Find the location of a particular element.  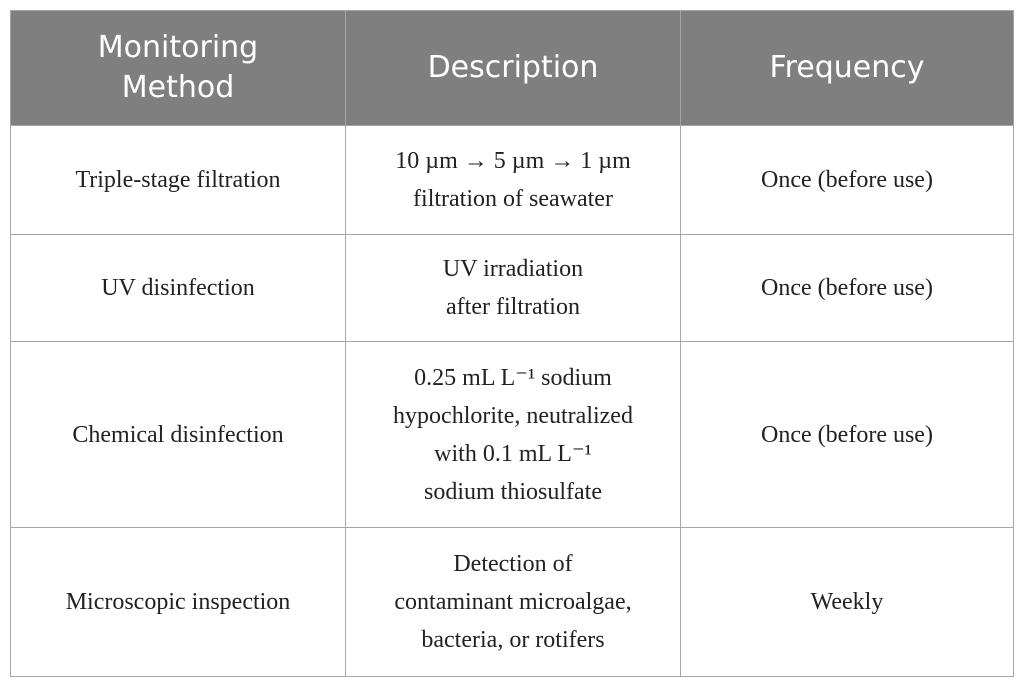

cell-line: Monitoring is located at coordinates (178, 47).